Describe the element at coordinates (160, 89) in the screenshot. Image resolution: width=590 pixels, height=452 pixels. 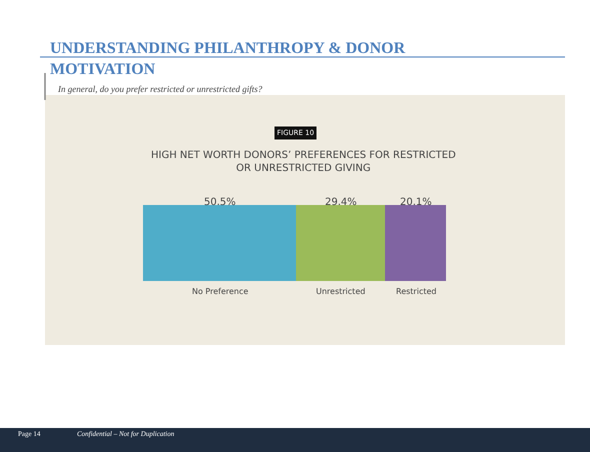
I see `chart-subtitle: In general, do you prefer restricted or unrestricted gifts?` at that location.